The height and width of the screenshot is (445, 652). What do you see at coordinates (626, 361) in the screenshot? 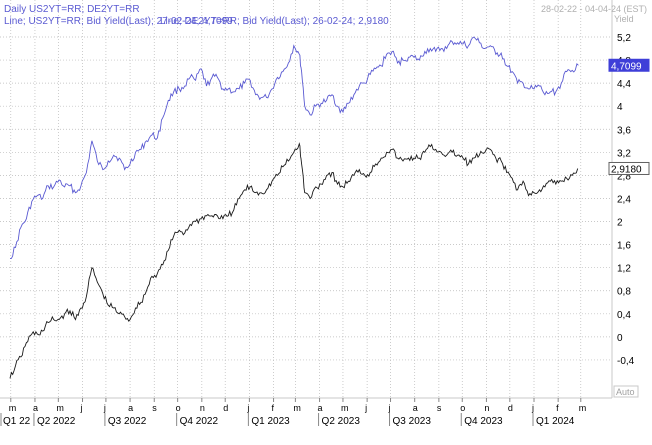
I see `y-tick-label: -0,4` at bounding box center [626, 361].